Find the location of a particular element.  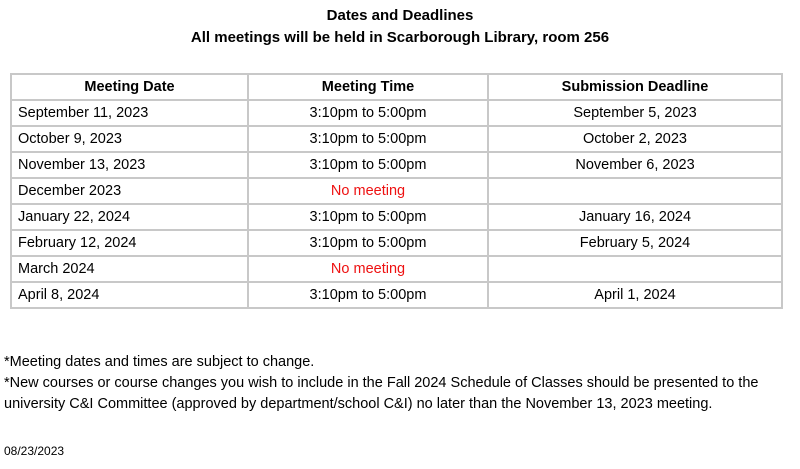

submission-deadline-cell: February 5, 2024 is located at coordinates (635, 243).